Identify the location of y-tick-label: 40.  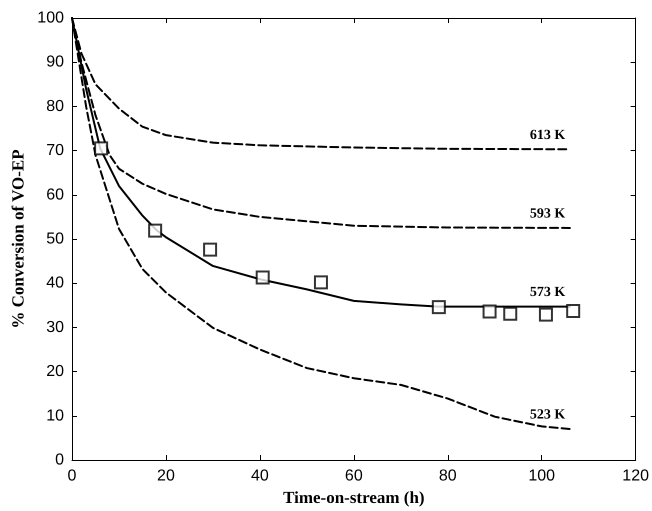
(55, 283).